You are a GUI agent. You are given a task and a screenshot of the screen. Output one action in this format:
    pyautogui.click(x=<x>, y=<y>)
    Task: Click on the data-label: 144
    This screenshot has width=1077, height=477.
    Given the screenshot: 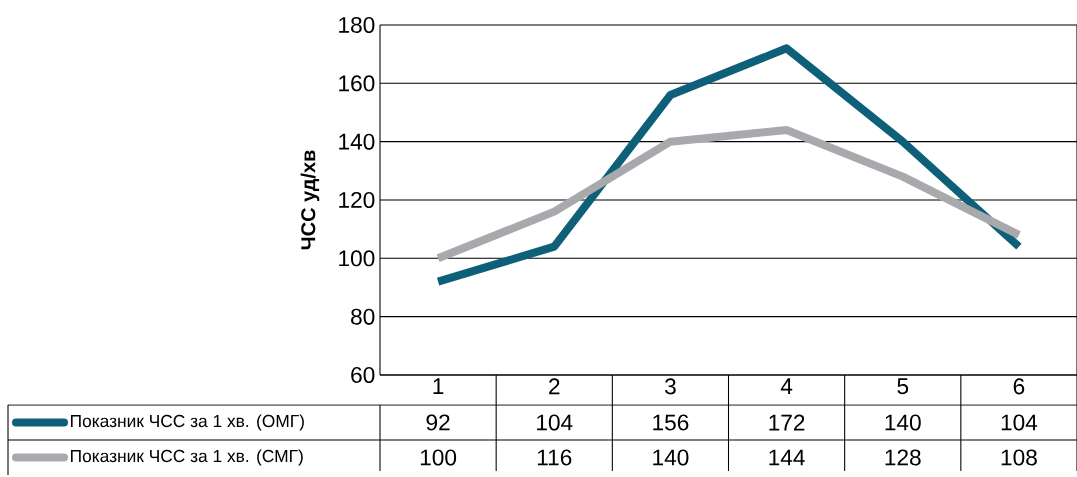 What is the action you would take?
    pyautogui.click(x=787, y=457)
    